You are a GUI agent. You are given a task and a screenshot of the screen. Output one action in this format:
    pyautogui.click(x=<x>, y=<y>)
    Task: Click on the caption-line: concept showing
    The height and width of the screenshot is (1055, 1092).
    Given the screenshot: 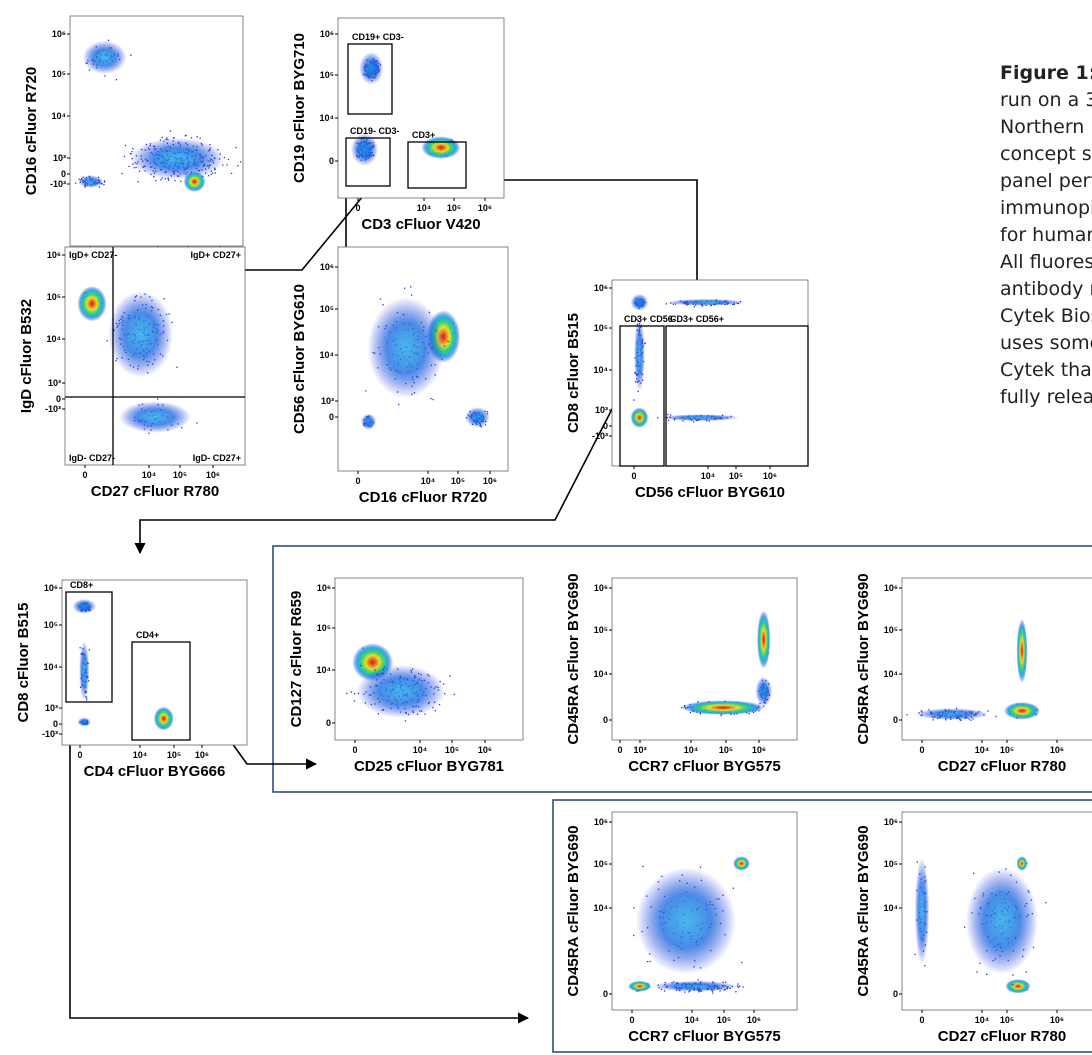 What is the action you would take?
    pyautogui.click(x=1046, y=154)
    